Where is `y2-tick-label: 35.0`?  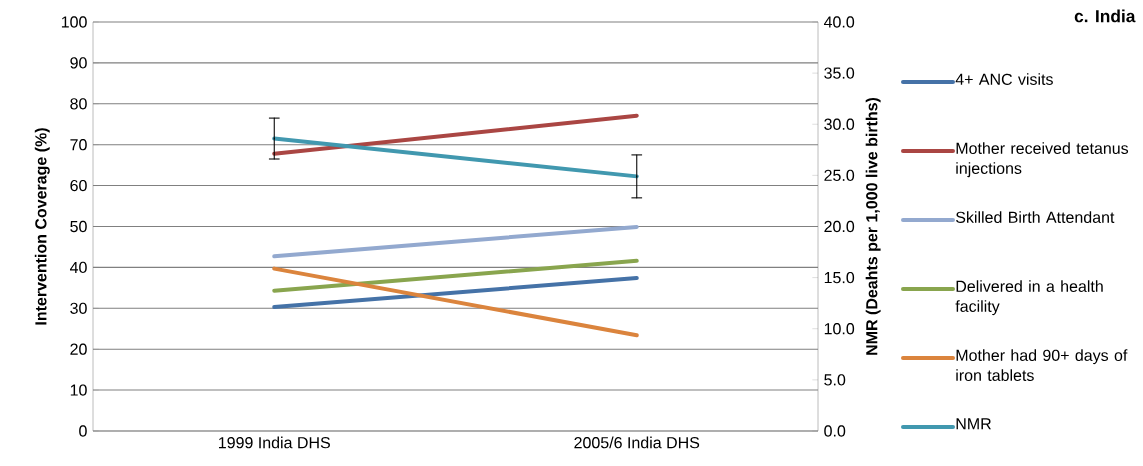
y2-tick-label: 35.0 is located at coordinates (839, 73).